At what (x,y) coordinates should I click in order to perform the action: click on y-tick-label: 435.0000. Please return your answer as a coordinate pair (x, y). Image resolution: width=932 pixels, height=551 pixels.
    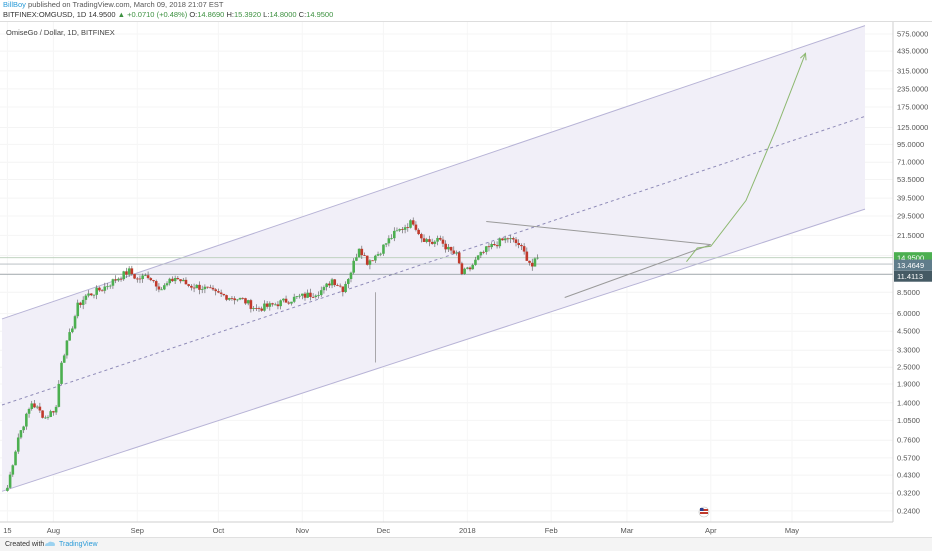
    Looking at the image, I should click on (912, 51).